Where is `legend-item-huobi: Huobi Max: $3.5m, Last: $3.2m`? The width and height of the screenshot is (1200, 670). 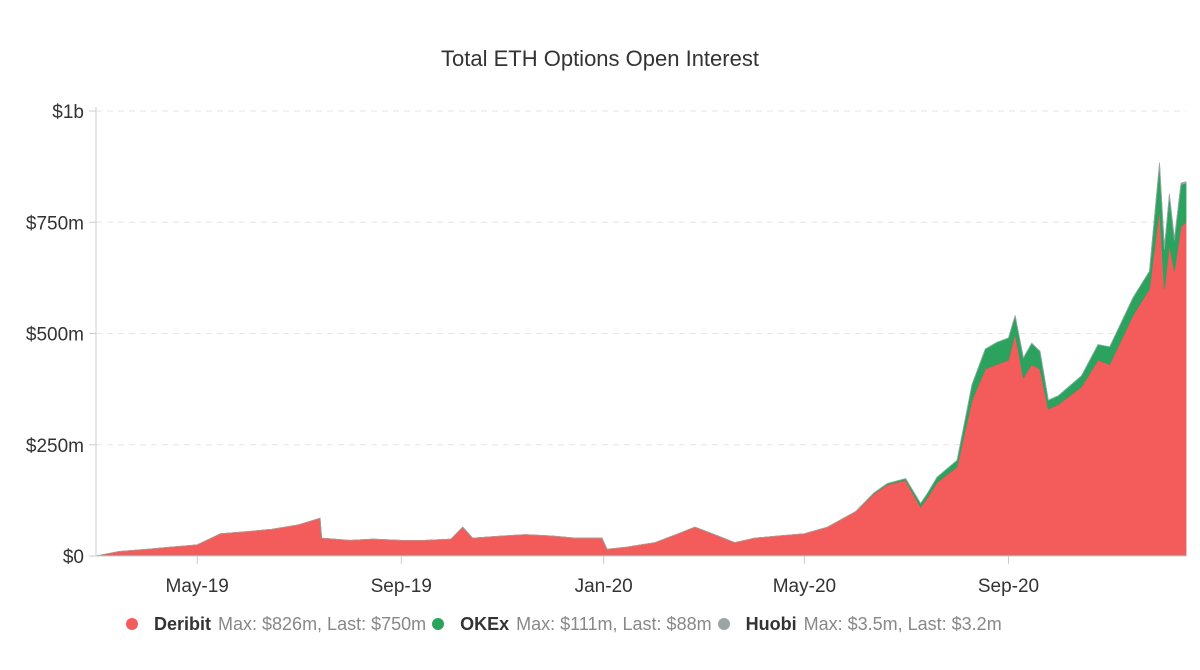
legend-item-huobi: Huobi Max: $3.5m, Last: $3.2m is located at coordinates (859, 624).